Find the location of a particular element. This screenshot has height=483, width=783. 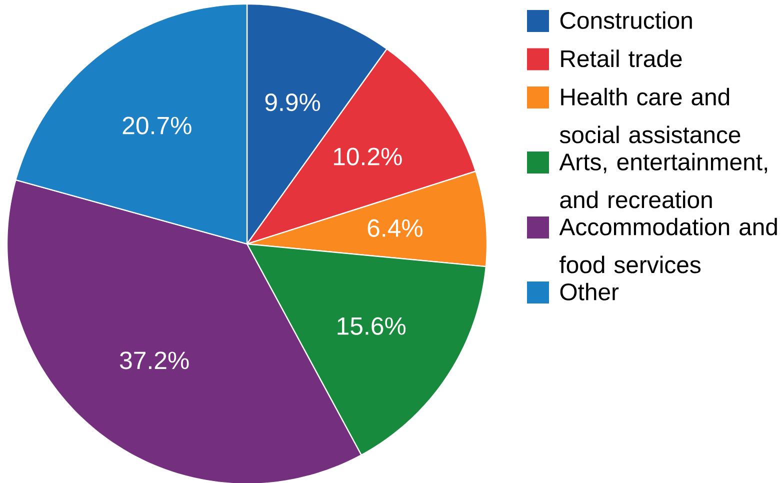

legend-label: Accommodation and food services is located at coordinates (668, 246).